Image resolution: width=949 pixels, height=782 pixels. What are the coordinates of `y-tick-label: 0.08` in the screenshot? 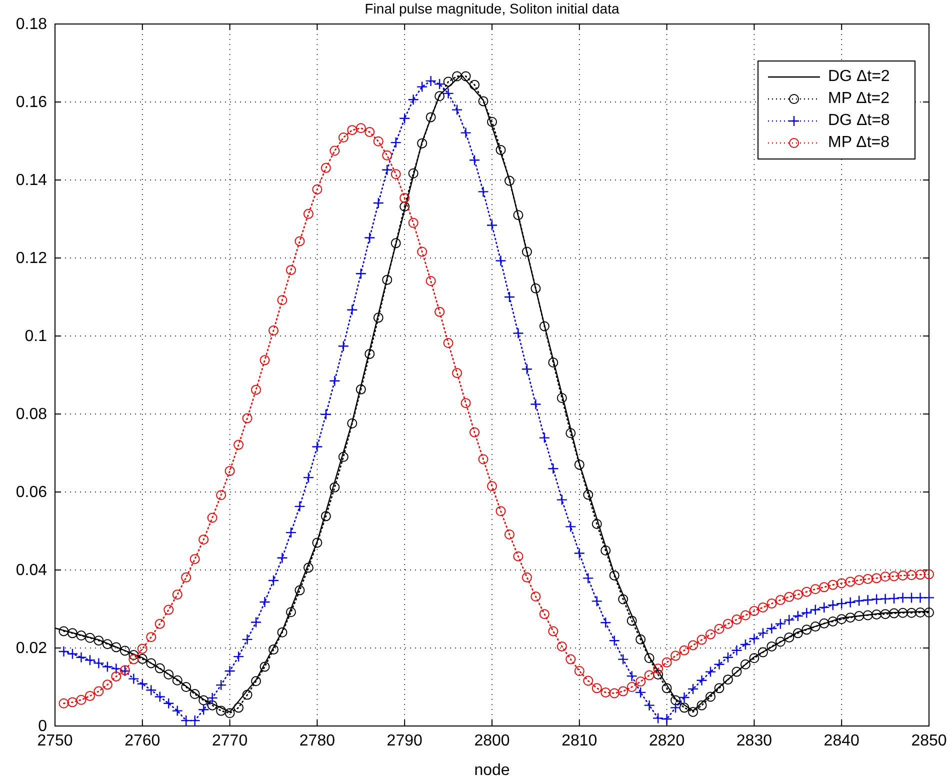 It's located at (32, 415).